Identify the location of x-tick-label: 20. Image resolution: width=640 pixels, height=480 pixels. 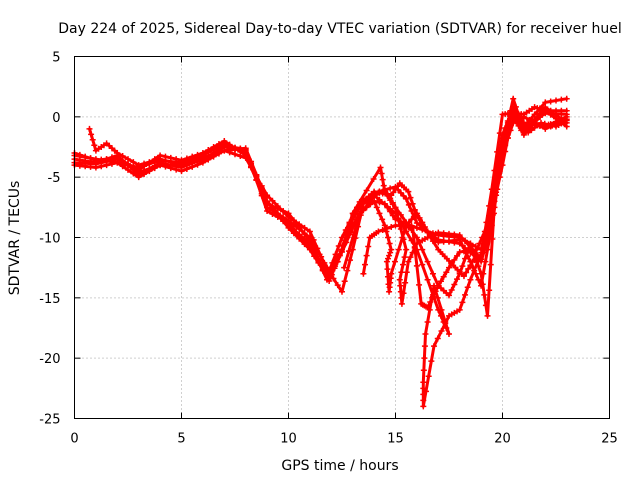
(502, 439).